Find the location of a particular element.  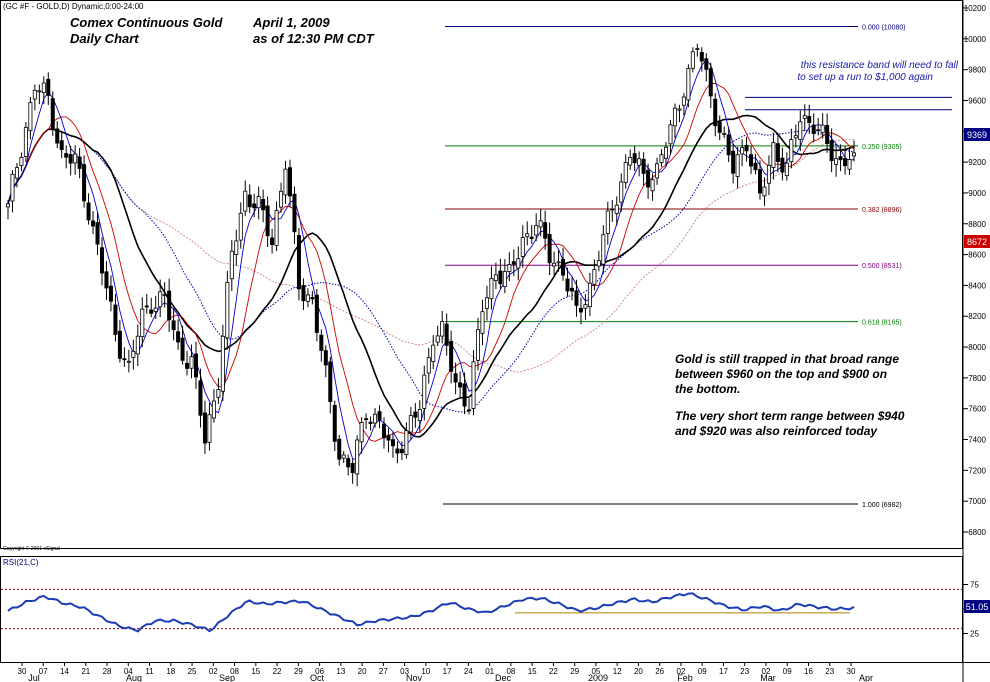

range-note-line2: between $960 on the top and $900 on is located at coordinates (781, 374).